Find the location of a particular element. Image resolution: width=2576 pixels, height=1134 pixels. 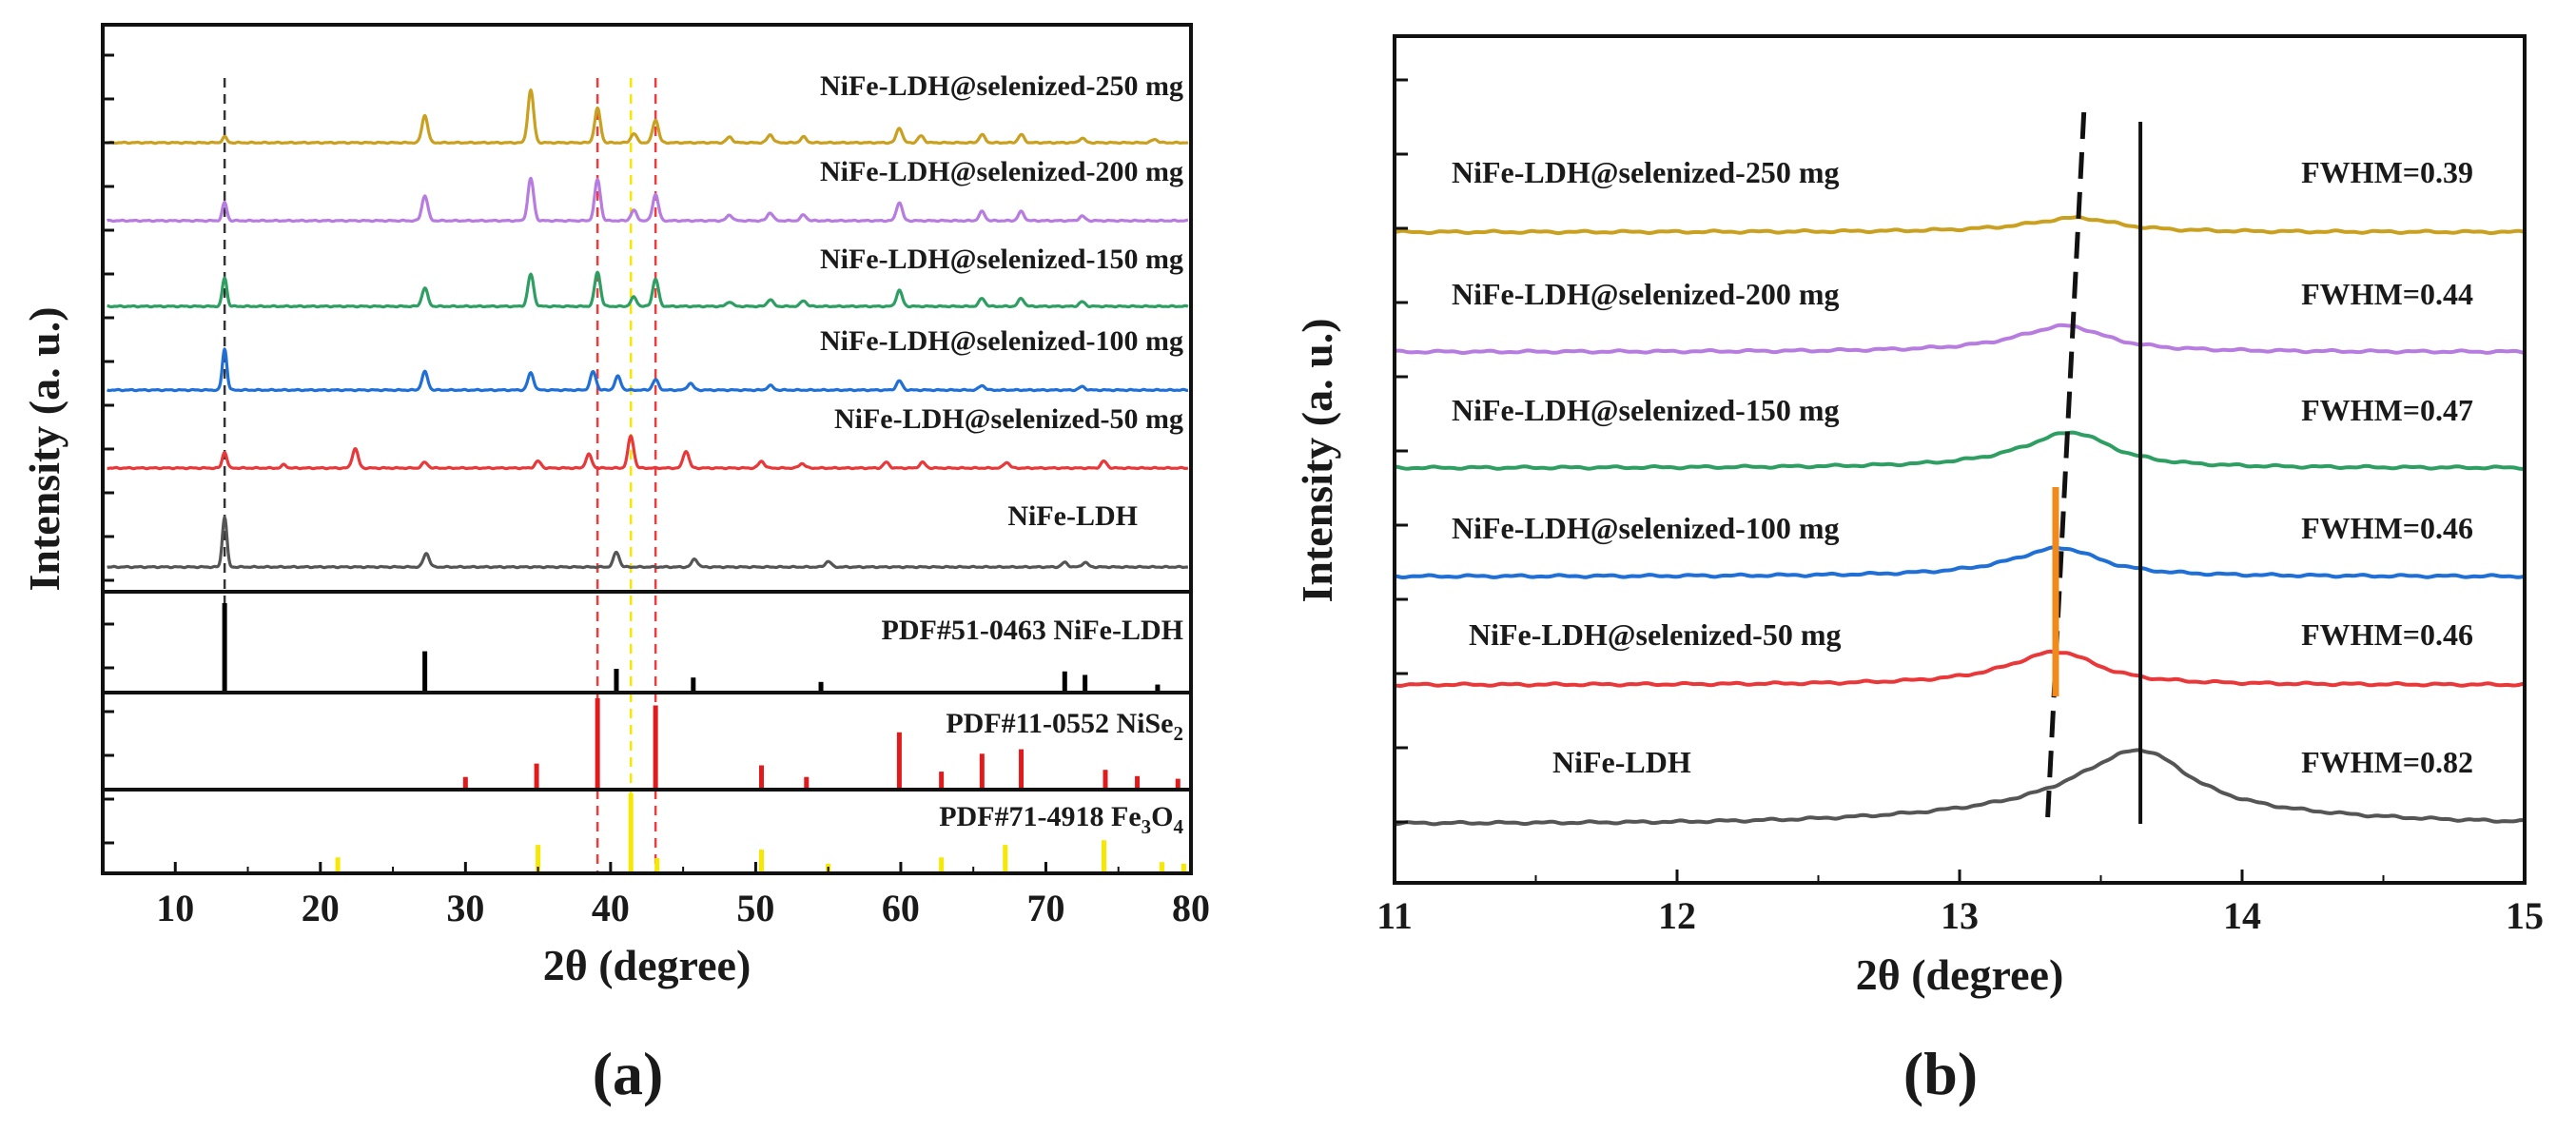

a-series-label-nife-ldh: NiFe-LDH is located at coordinates (1072, 516).